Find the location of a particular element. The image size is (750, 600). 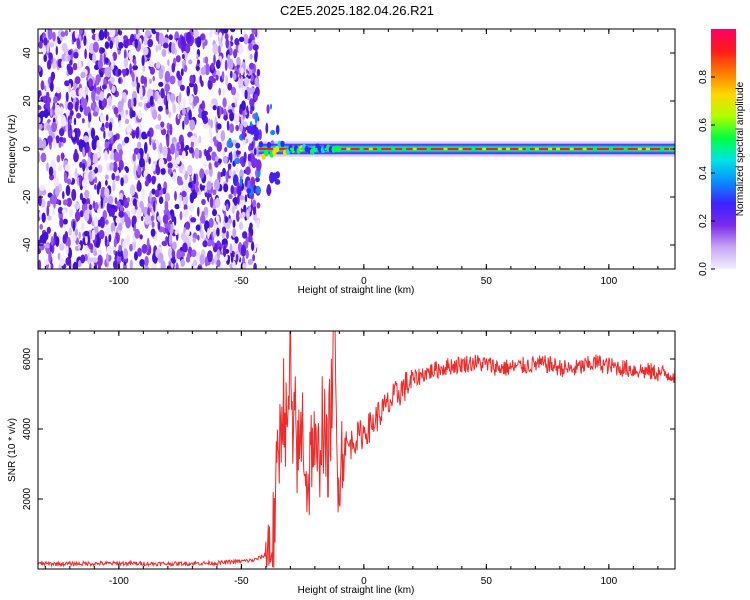

colorbar-tick-label: 0.4 is located at coordinates (703, 173).